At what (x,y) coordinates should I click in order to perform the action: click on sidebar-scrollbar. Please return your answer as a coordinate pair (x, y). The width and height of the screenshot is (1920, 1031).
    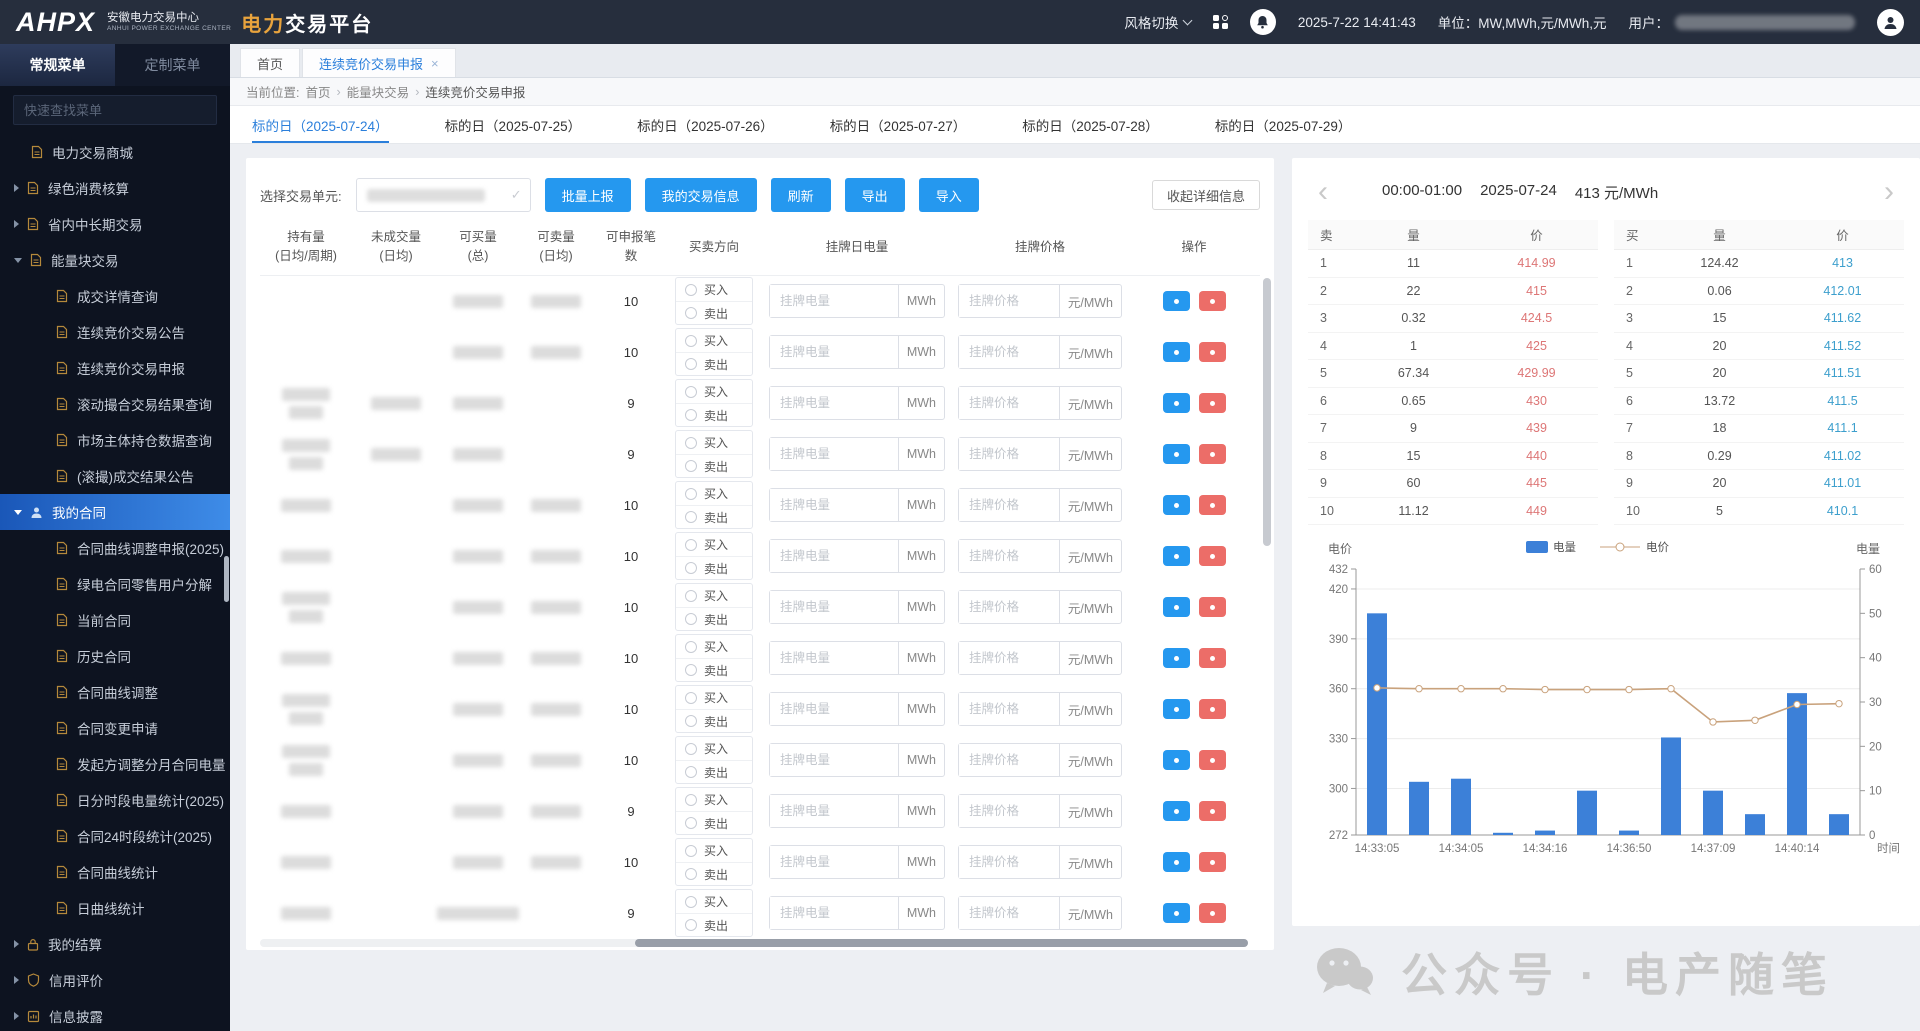
    Looking at the image, I should click on (226, 579).